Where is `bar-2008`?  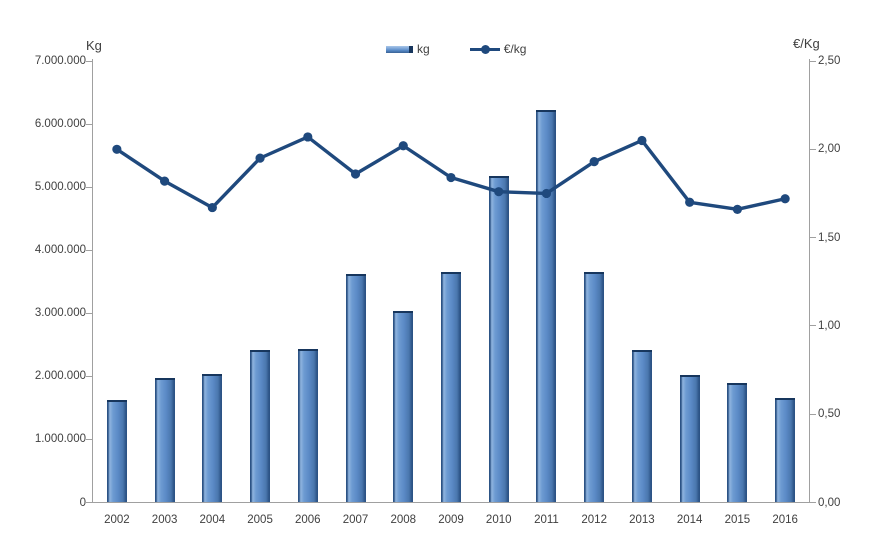 bar-2008 is located at coordinates (403, 407).